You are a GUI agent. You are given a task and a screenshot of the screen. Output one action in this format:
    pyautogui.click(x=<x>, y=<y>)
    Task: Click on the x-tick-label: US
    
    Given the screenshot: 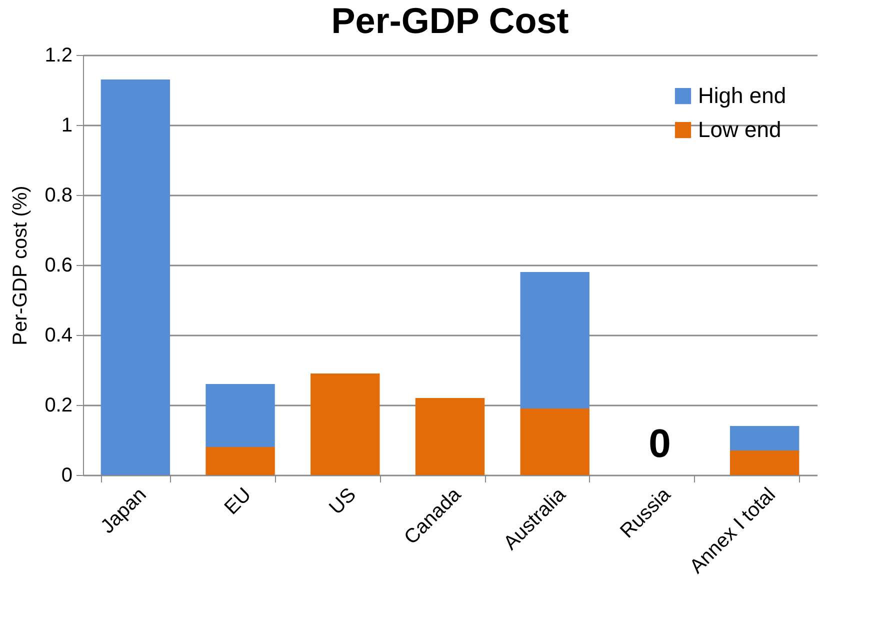 What is the action you would take?
    pyautogui.click(x=342, y=502)
    